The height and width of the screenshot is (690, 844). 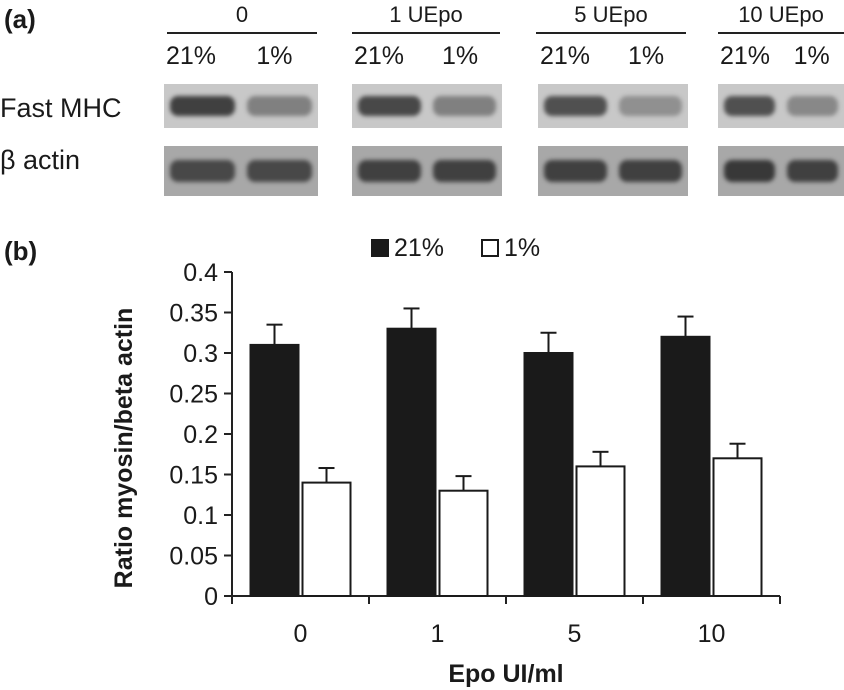 I want to click on y-tick-label: 0.3, so click(x=200, y=354).